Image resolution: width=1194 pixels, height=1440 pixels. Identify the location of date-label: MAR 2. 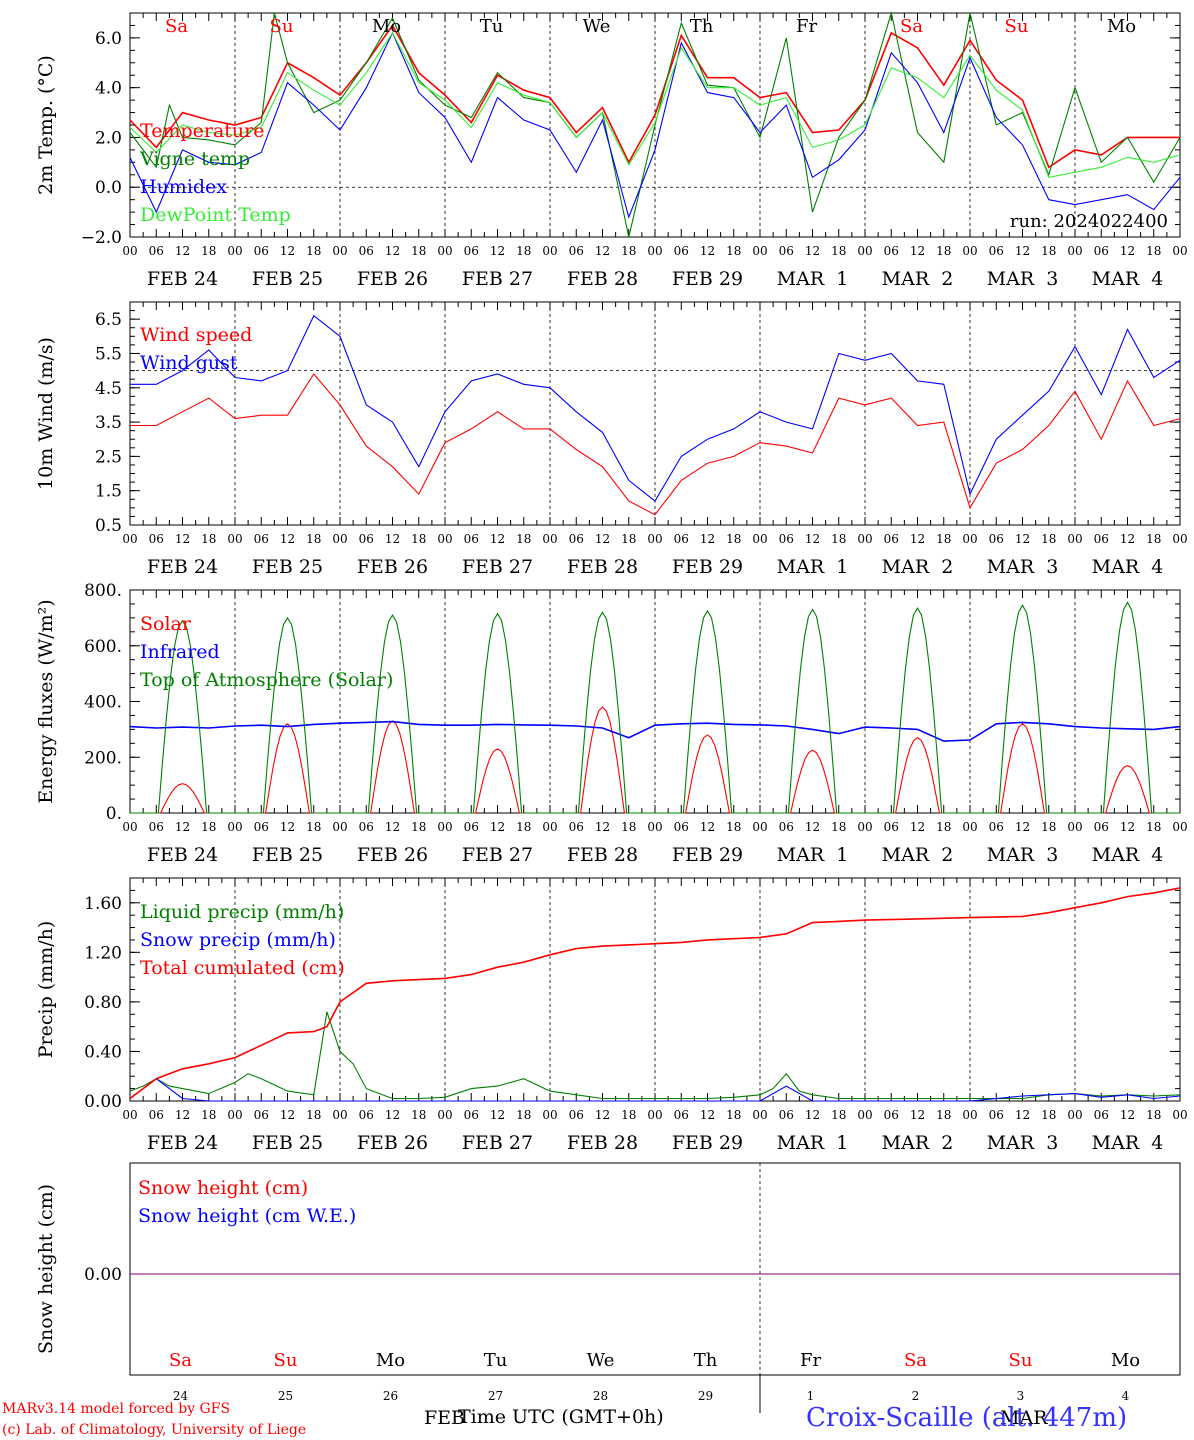
(918, 855).